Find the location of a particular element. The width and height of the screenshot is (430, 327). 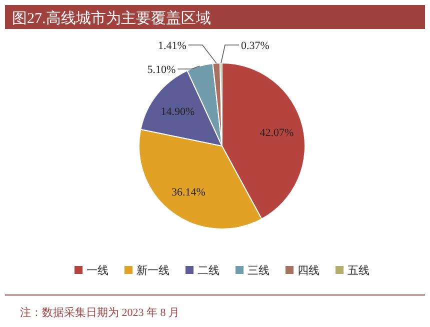

data-label: 0.37% is located at coordinates (255, 46).